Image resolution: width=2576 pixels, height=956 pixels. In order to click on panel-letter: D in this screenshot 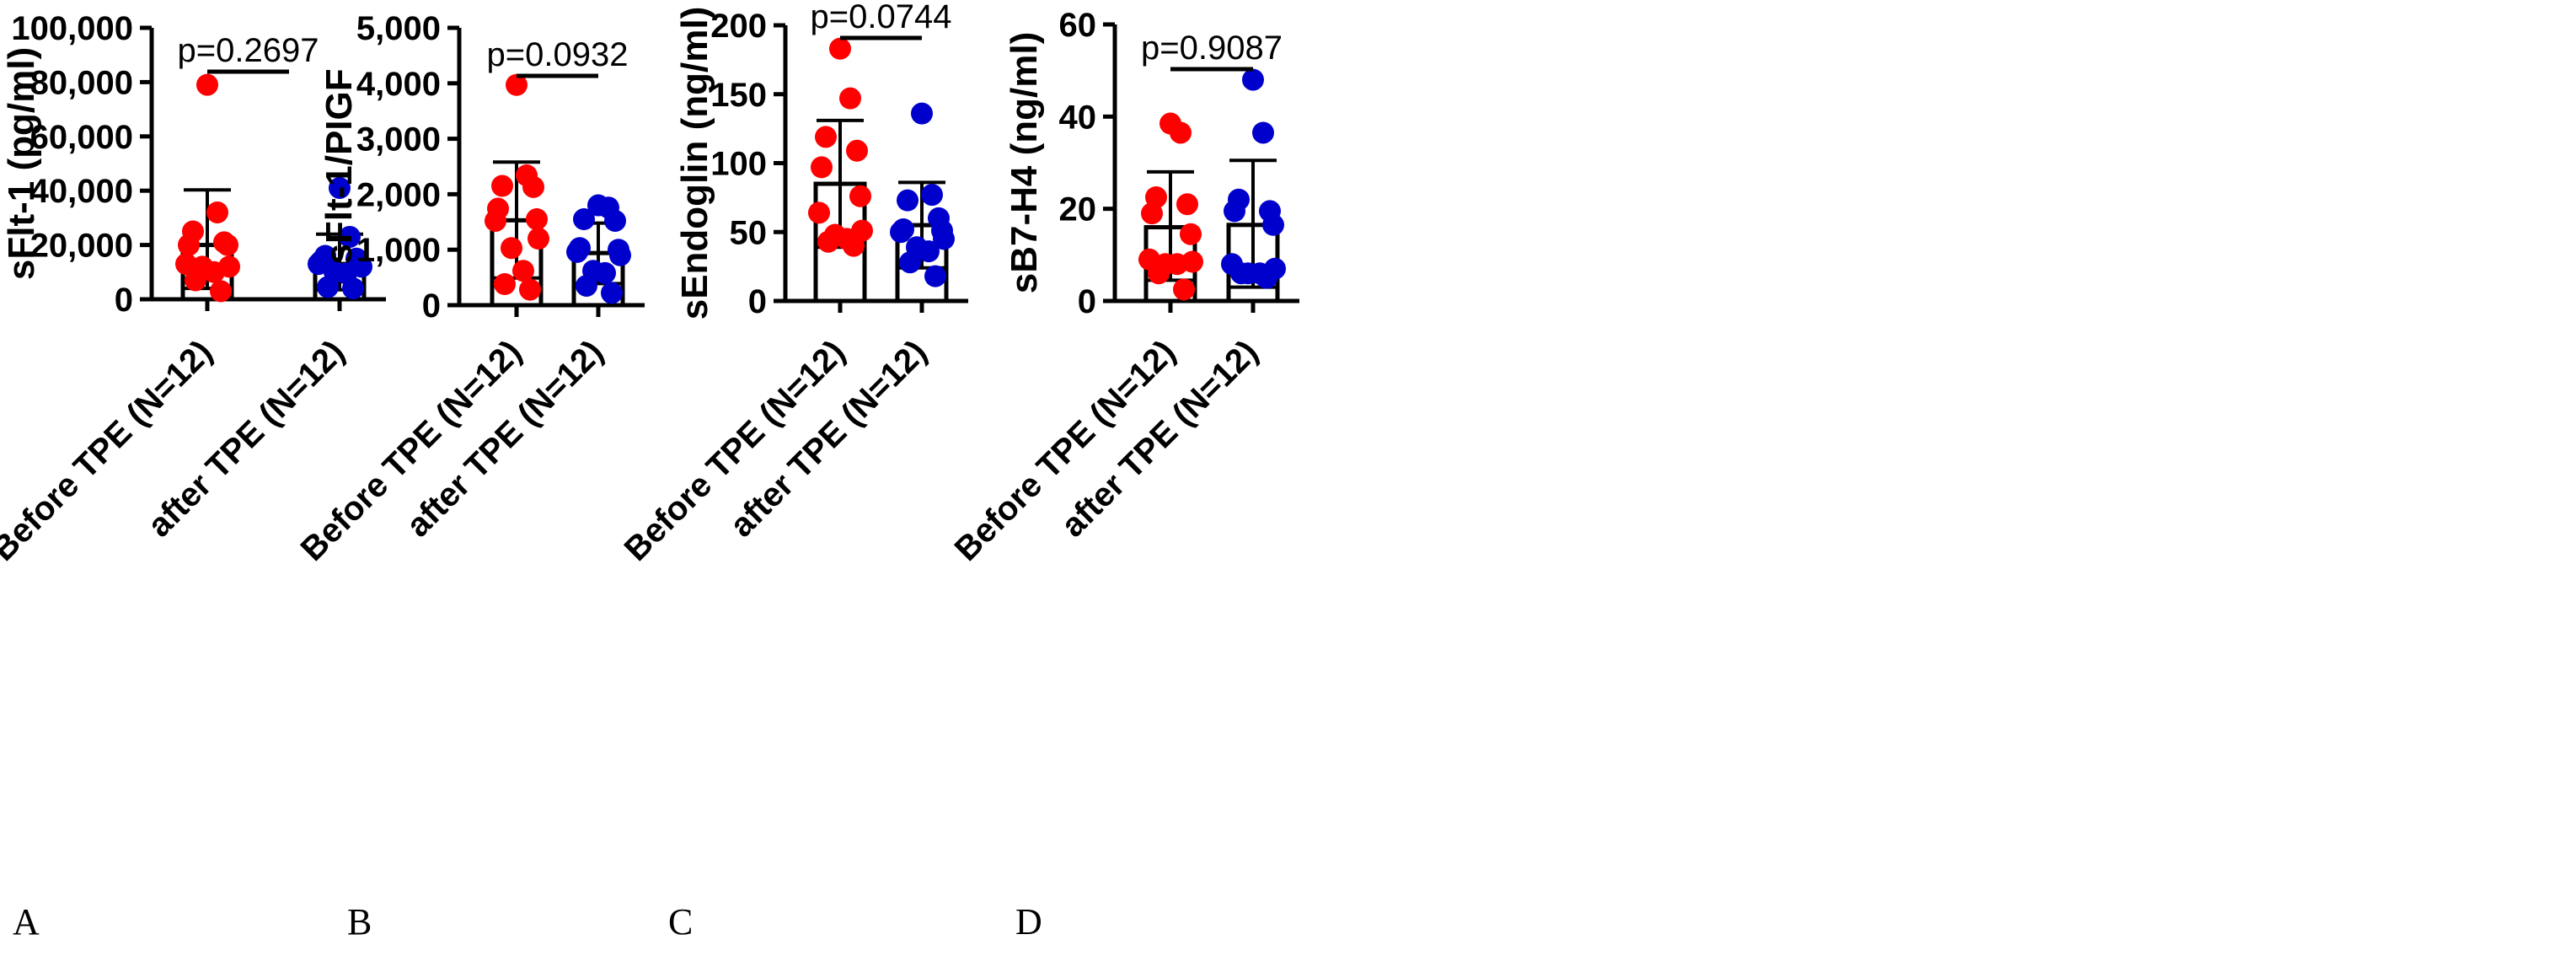, I will do `click(1028, 922)`.